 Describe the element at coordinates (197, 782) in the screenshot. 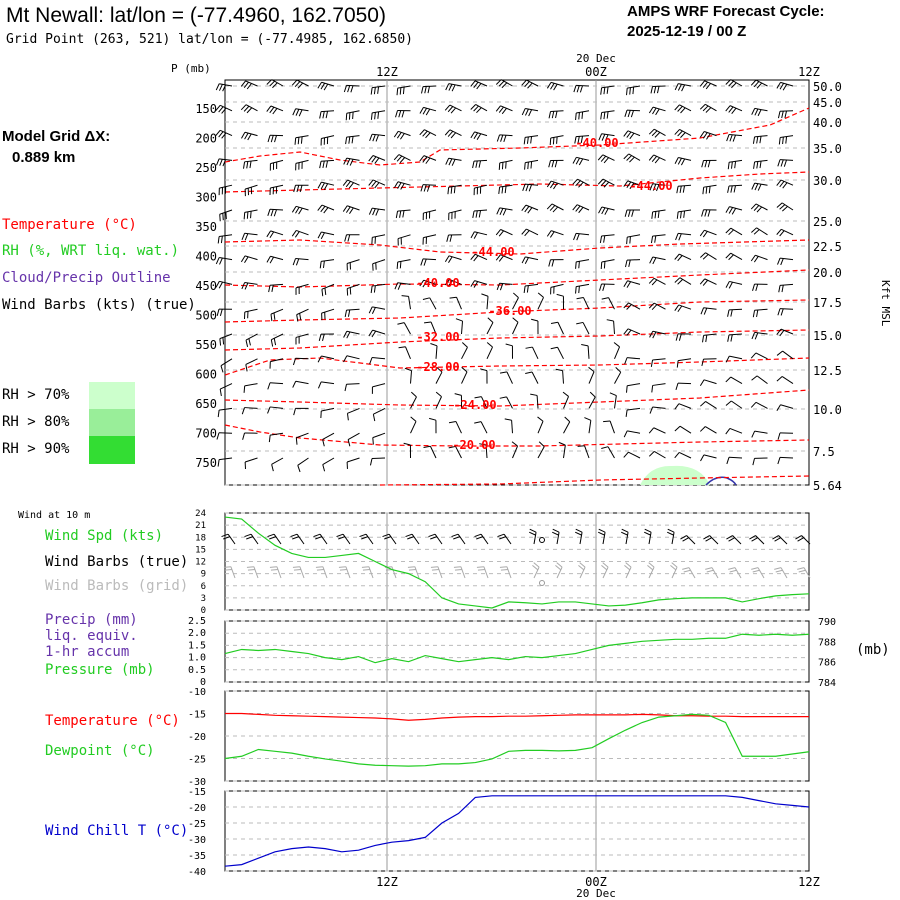

I see `temperature-tick-label: -30` at that location.